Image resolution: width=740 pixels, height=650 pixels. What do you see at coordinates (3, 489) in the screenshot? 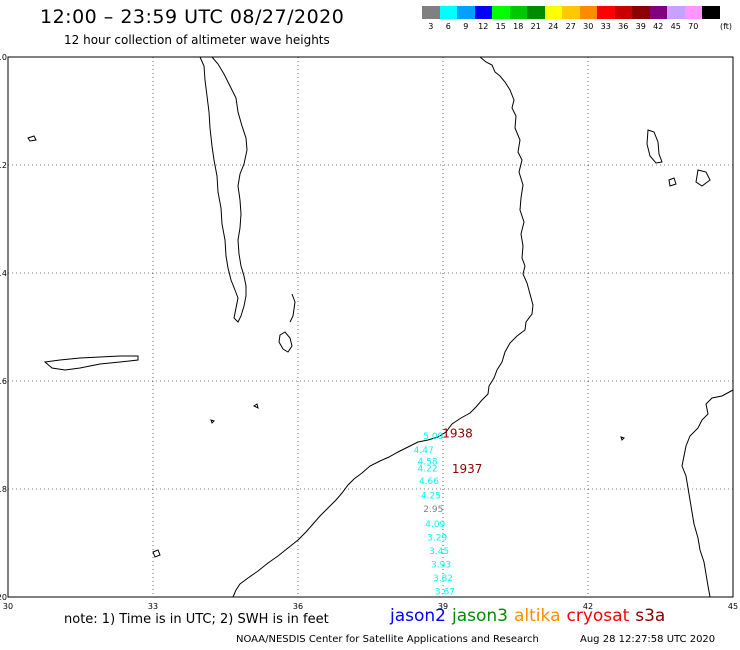
I see `lat-tick-label: -18` at bounding box center [3, 489].